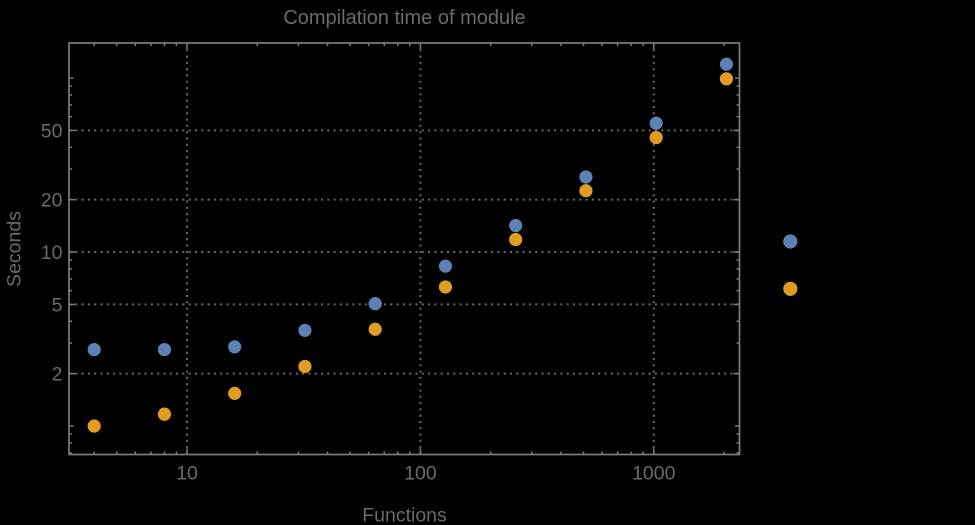 Image resolution: width=975 pixels, height=525 pixels. What do you see at coordinates (654, 474) in the screenshot?
I see `x-tick-label-1000: 1000` at bounding box center [654, 474].